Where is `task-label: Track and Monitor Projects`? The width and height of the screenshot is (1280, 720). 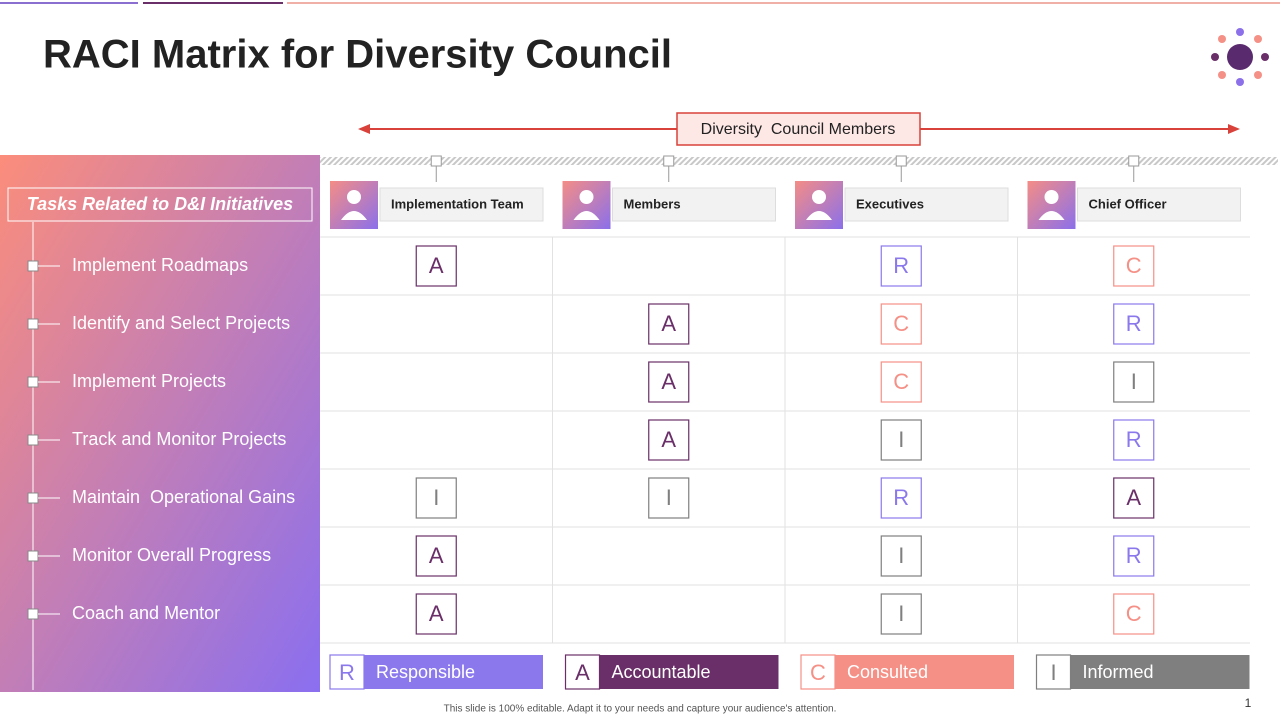
task-label: Track and Monitor Projects is located at coordinates (179, 439).